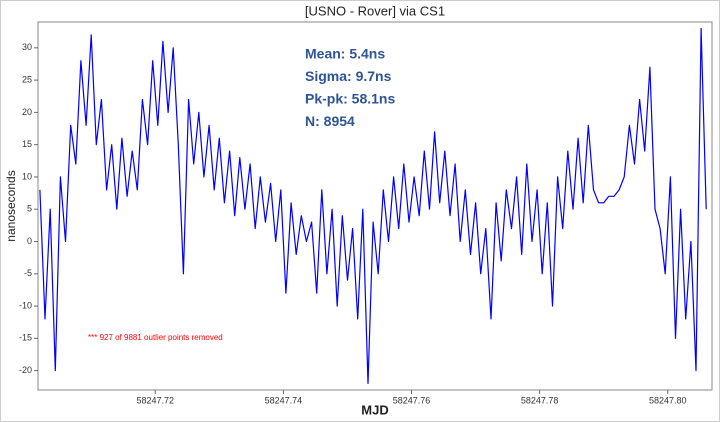  Describe the element at coordinates (284, 400) in the screenshot. I see `x-tick-label: 58247.74` at that location.